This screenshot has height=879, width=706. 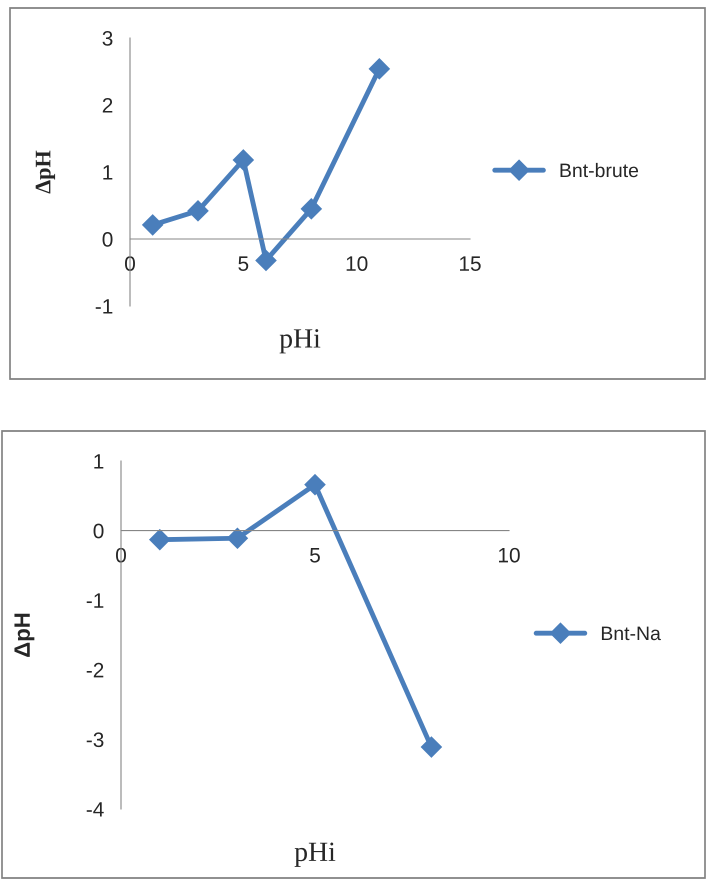 I want to click on x-tick-label: 15, so click(x=470, y=263).